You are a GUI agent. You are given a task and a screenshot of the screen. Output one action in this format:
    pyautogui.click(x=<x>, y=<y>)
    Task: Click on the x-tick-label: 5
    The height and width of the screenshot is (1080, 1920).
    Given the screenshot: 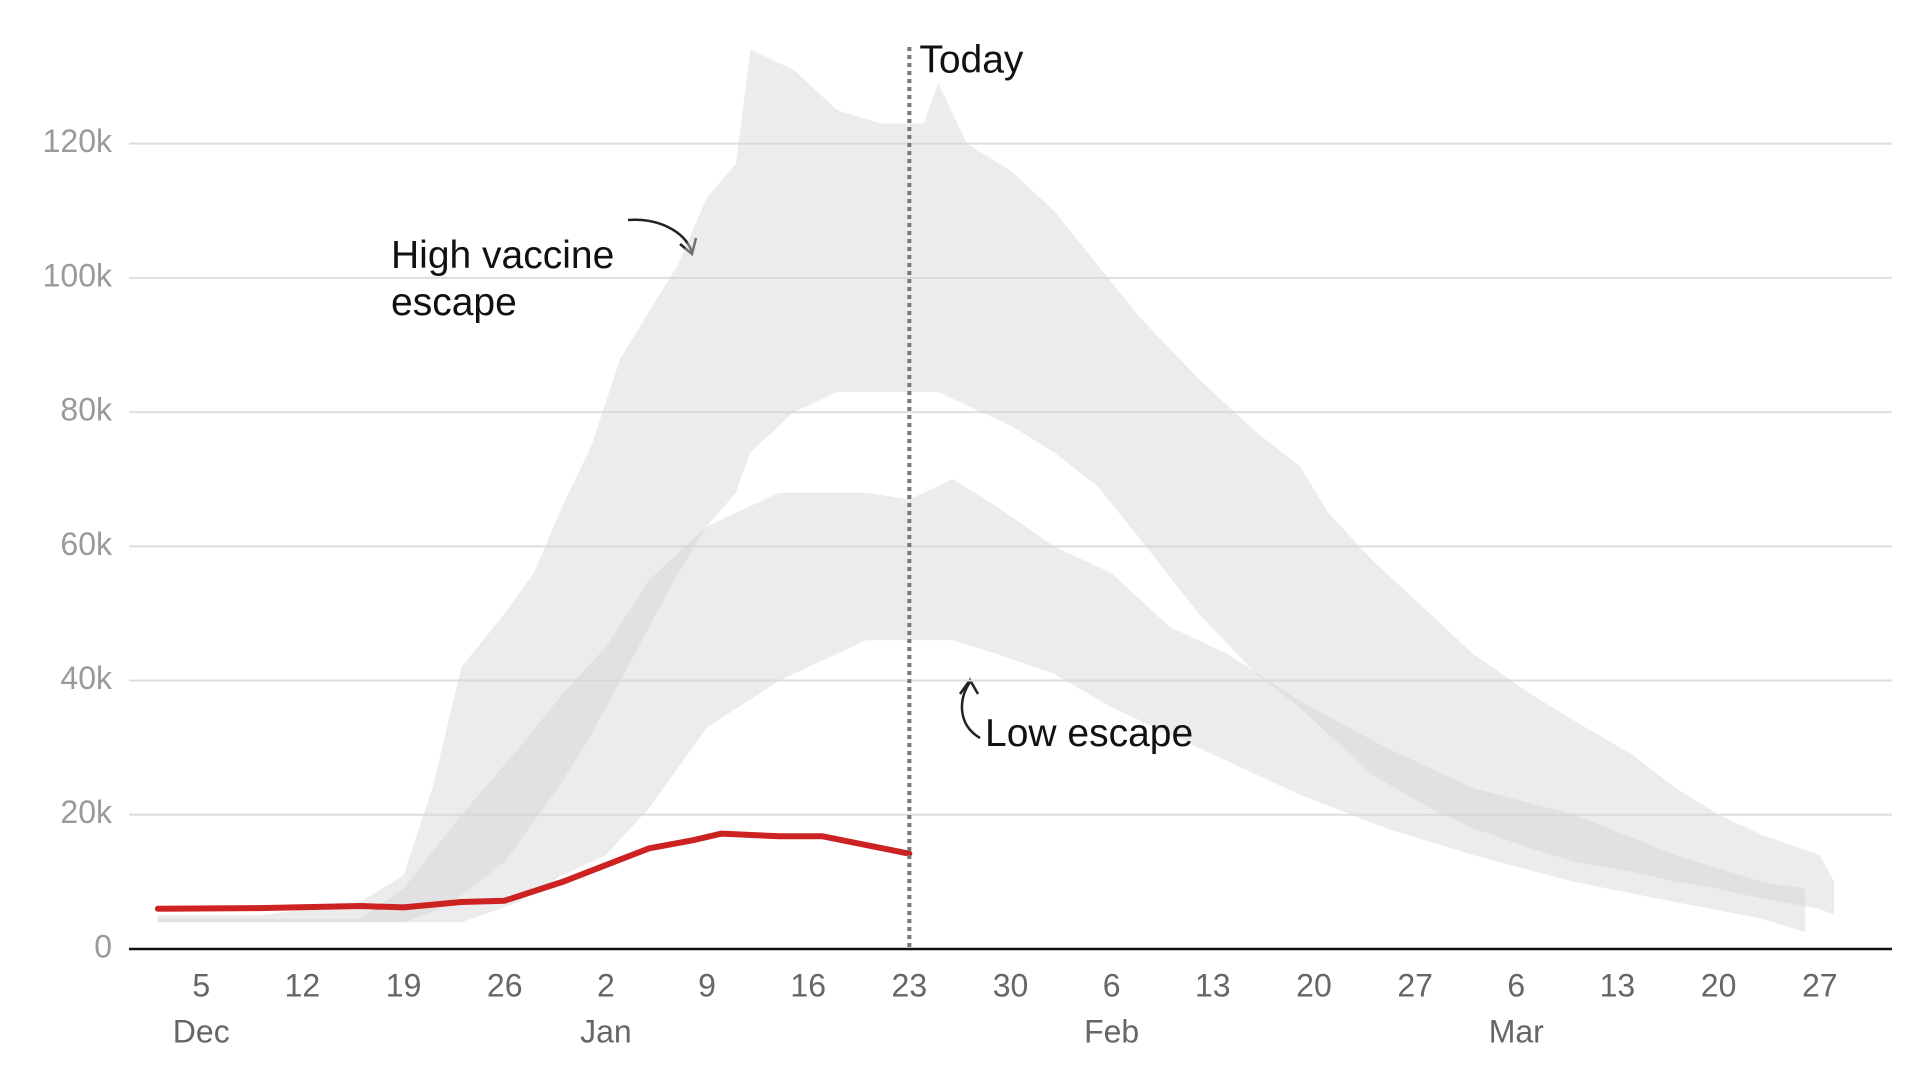 What is the action you would take?
    pyautogui.click(x=201, y=985)
    